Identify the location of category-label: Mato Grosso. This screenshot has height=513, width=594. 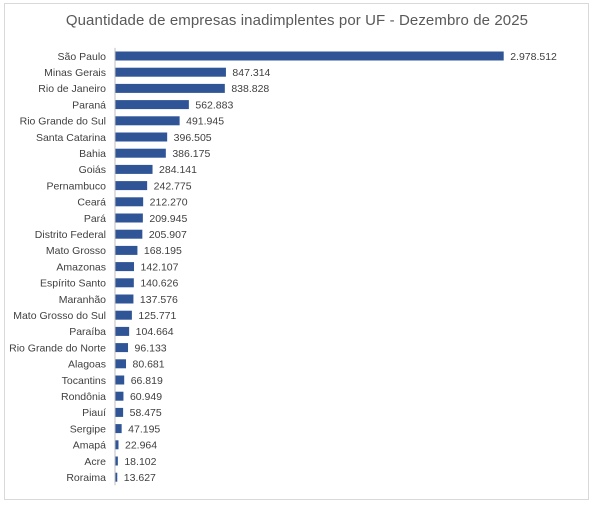
(76, 251).